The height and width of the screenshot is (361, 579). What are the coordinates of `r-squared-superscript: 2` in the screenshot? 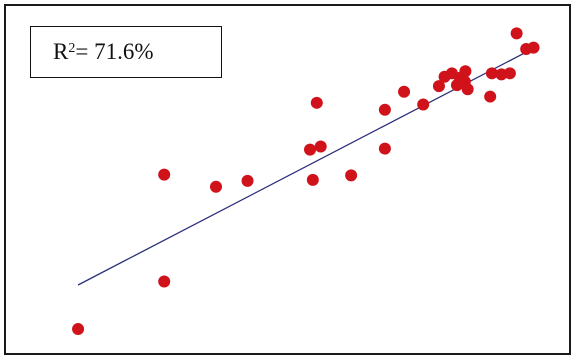 It's located at (72, 48).